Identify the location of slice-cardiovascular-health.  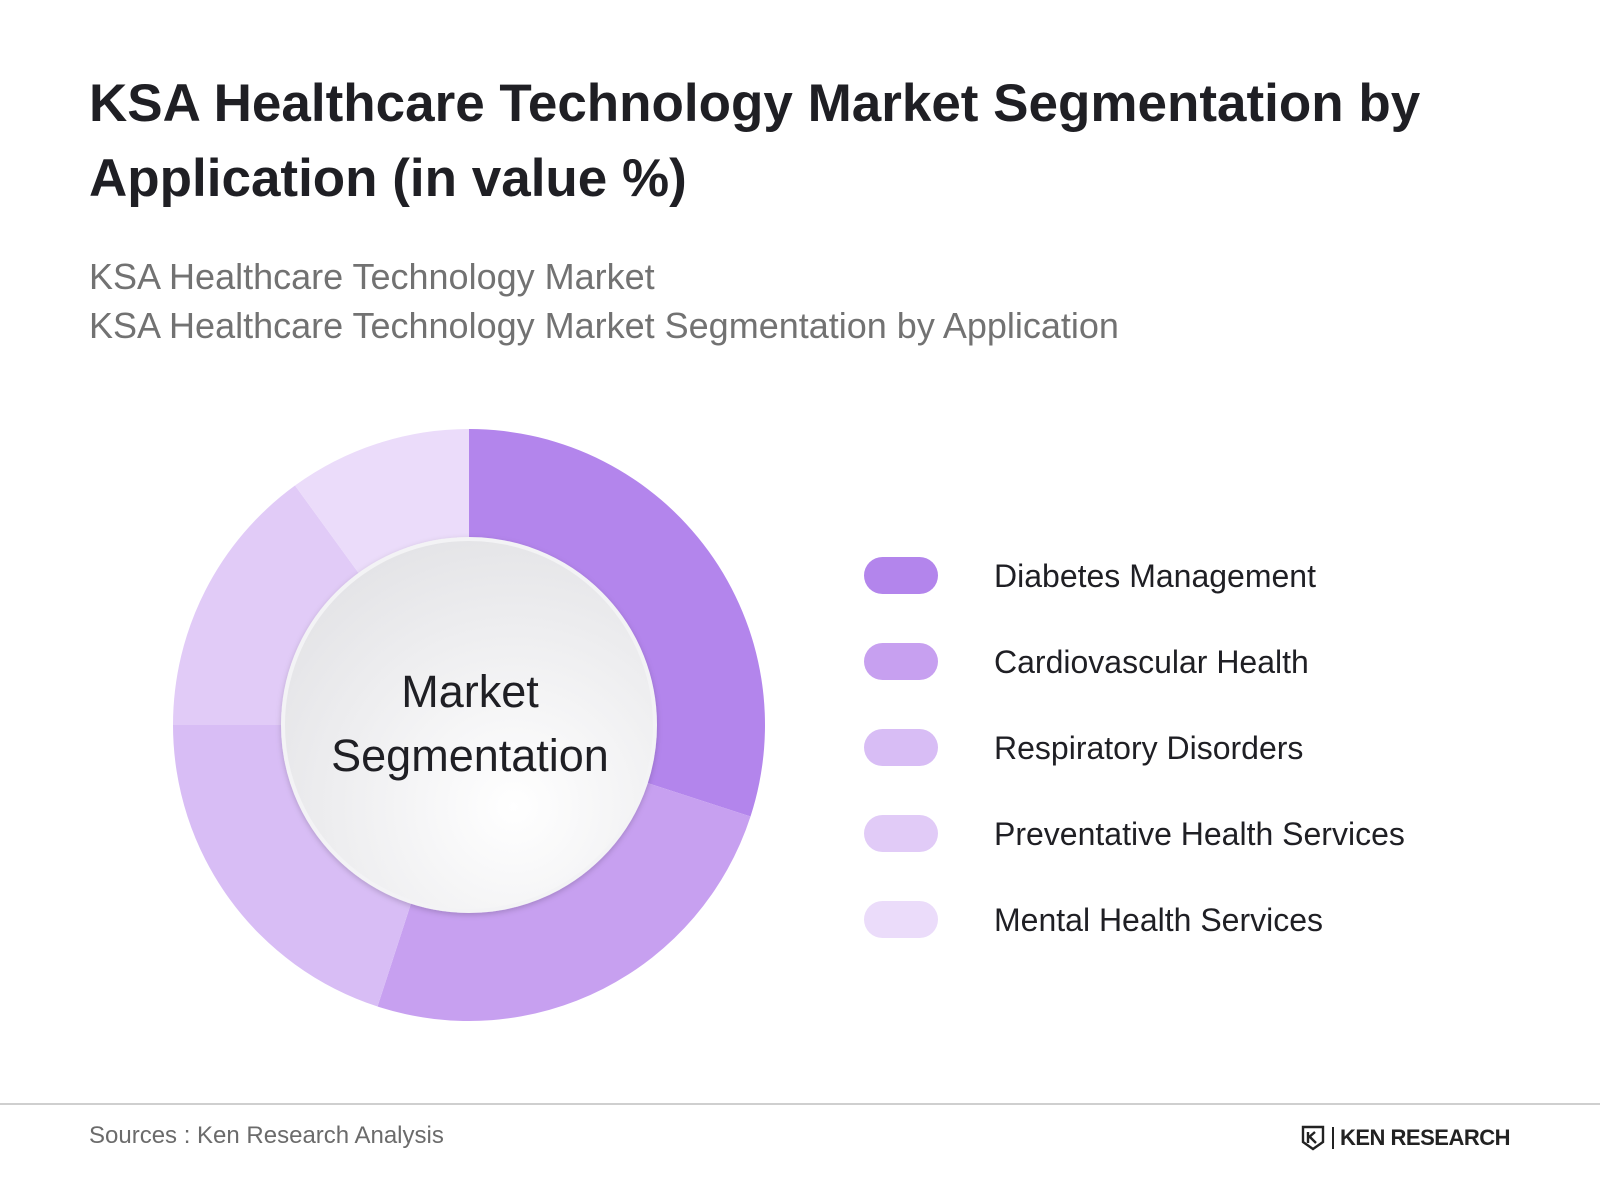
(564, 902).